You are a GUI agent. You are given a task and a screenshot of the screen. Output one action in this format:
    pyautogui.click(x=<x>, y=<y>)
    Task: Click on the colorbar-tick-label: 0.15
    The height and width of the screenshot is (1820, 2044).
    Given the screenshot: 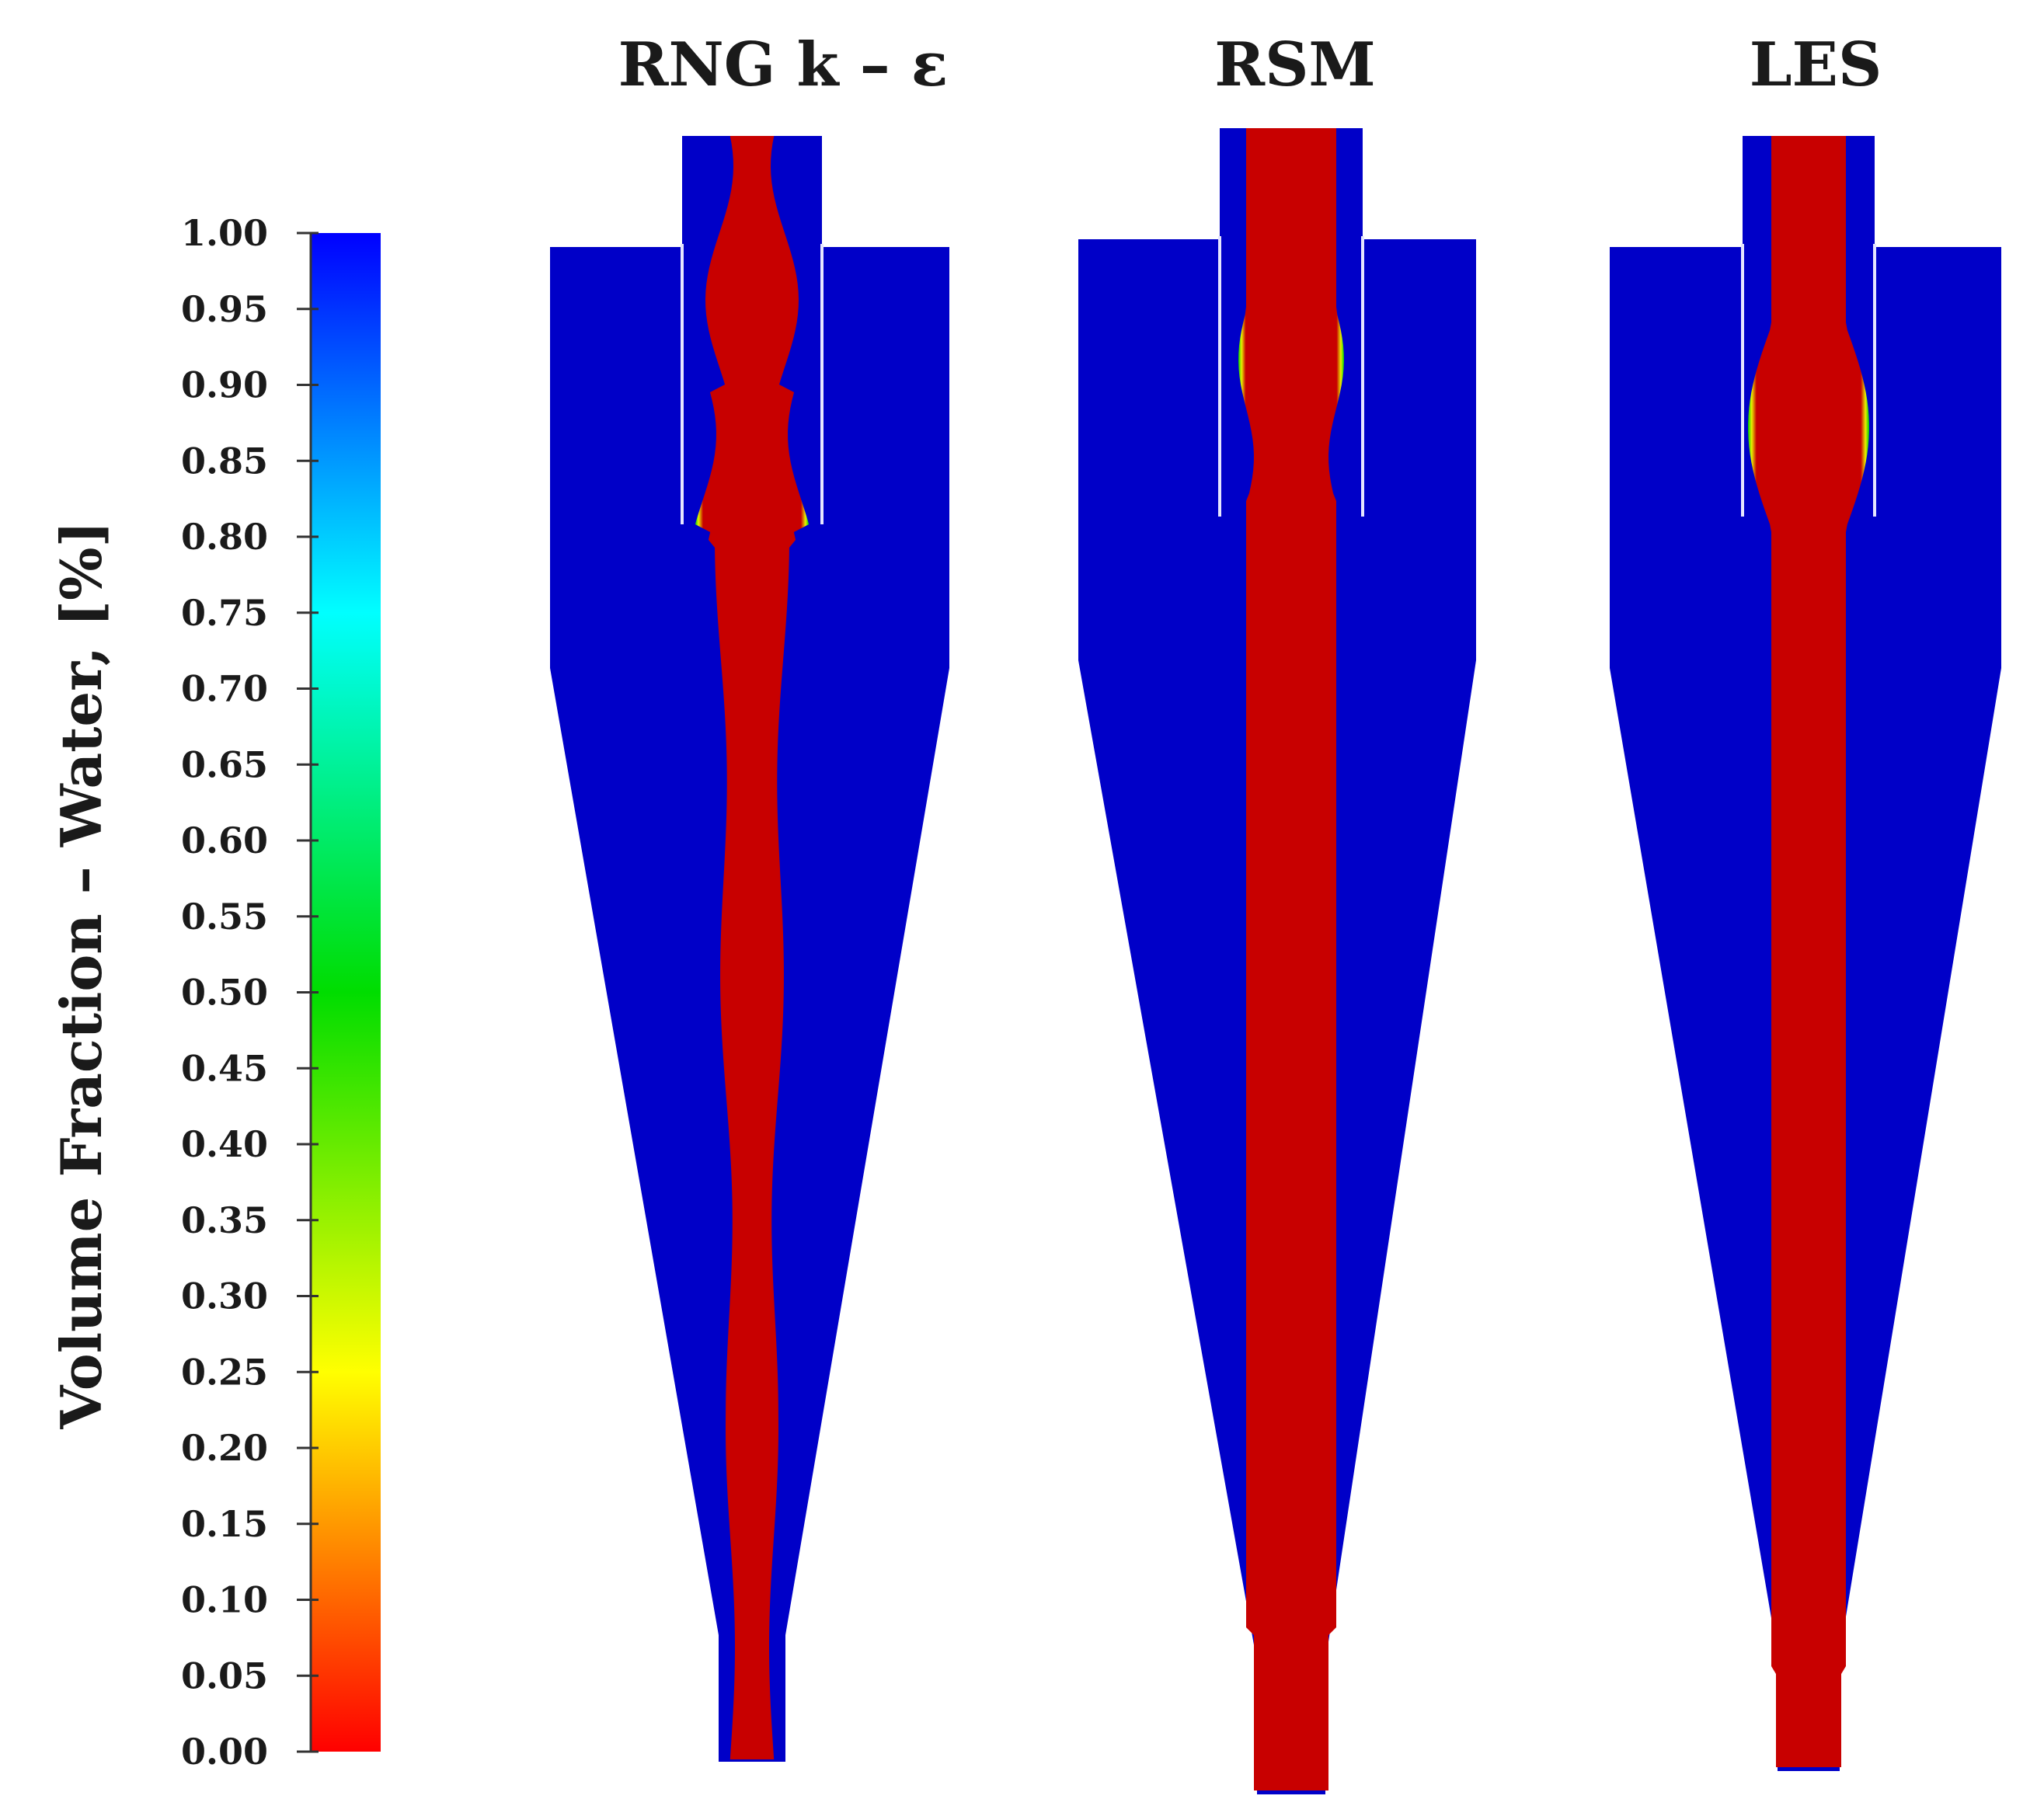 What is the action you would take?
    pyautogui.click(x=225, y=1524)
    